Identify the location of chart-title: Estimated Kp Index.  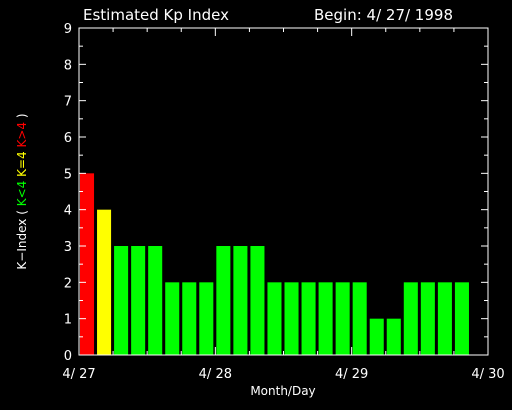
(156, 15).